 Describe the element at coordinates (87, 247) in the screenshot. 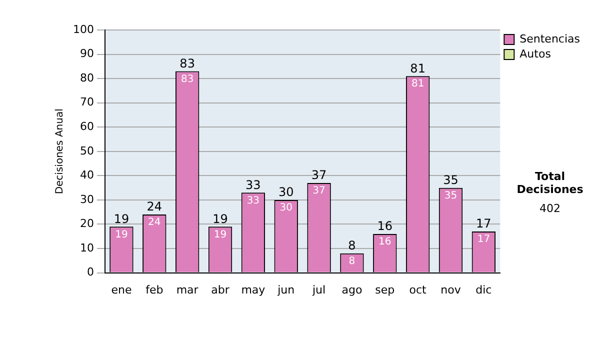

I see `y-tick-label: 10` at that location.